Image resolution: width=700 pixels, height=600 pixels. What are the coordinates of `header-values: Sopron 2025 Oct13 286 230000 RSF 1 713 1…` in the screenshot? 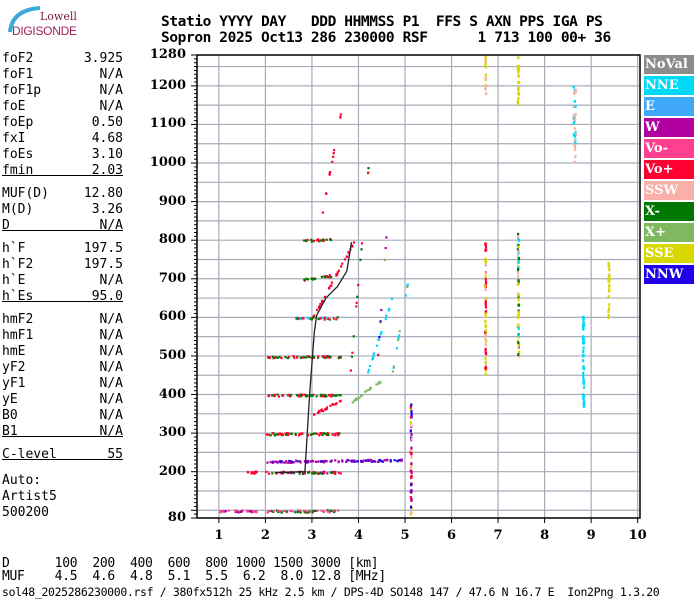 It's located at (386, 38).